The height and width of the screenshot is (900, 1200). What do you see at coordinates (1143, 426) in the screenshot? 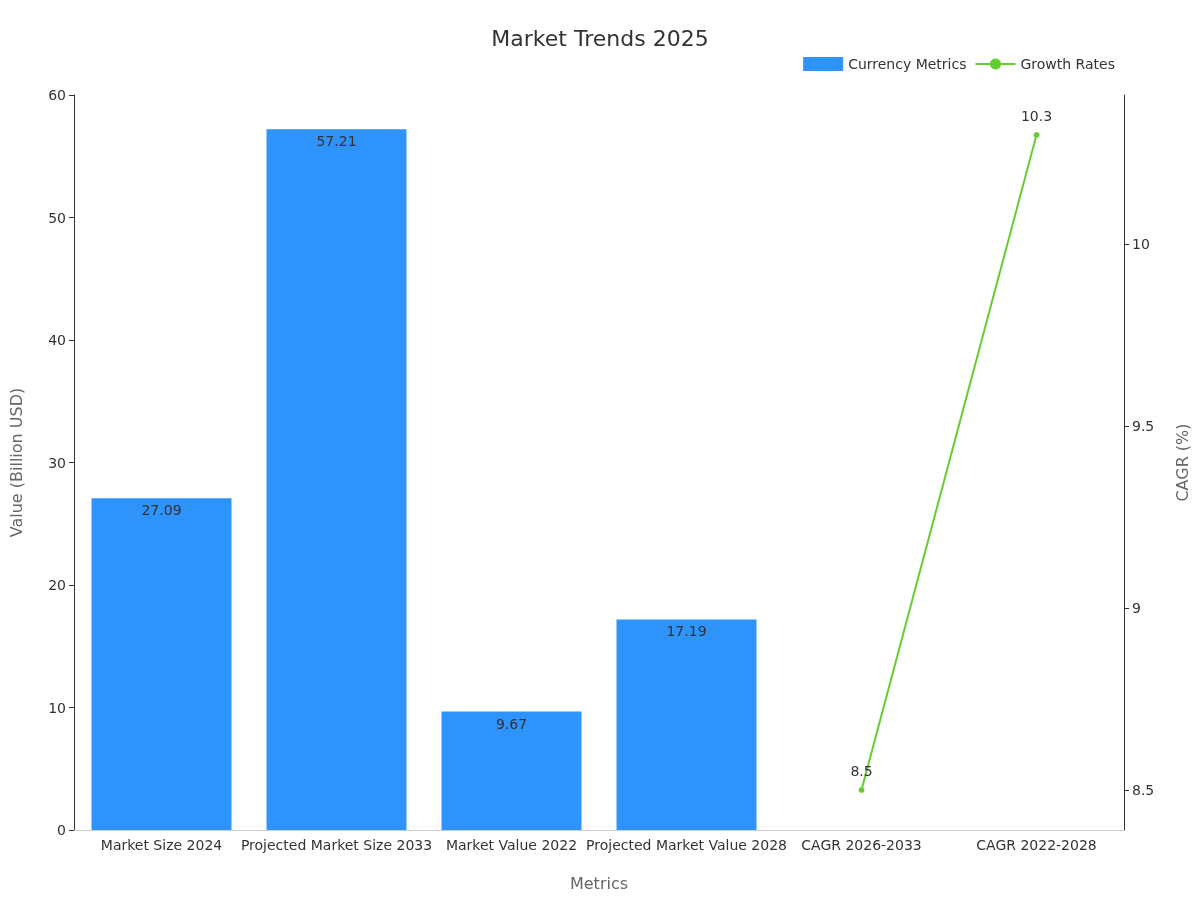
I see `y2-tick-label: 9.5` at bounding box center [1143, 426].